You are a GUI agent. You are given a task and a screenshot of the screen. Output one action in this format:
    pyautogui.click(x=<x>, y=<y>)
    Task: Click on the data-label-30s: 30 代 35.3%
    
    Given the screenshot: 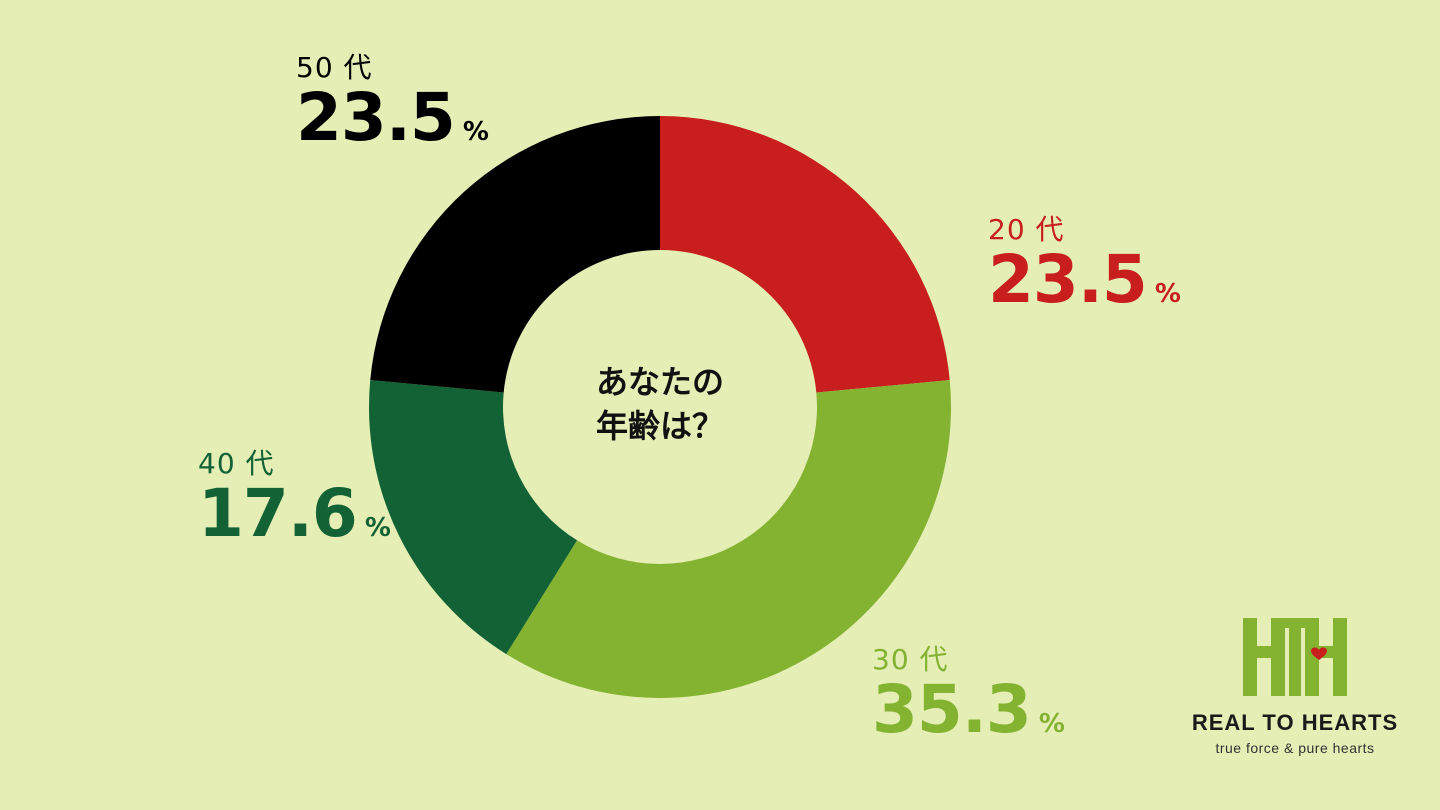 What is the action you would take?
    pyautogui.click(x=968, y=701)
    